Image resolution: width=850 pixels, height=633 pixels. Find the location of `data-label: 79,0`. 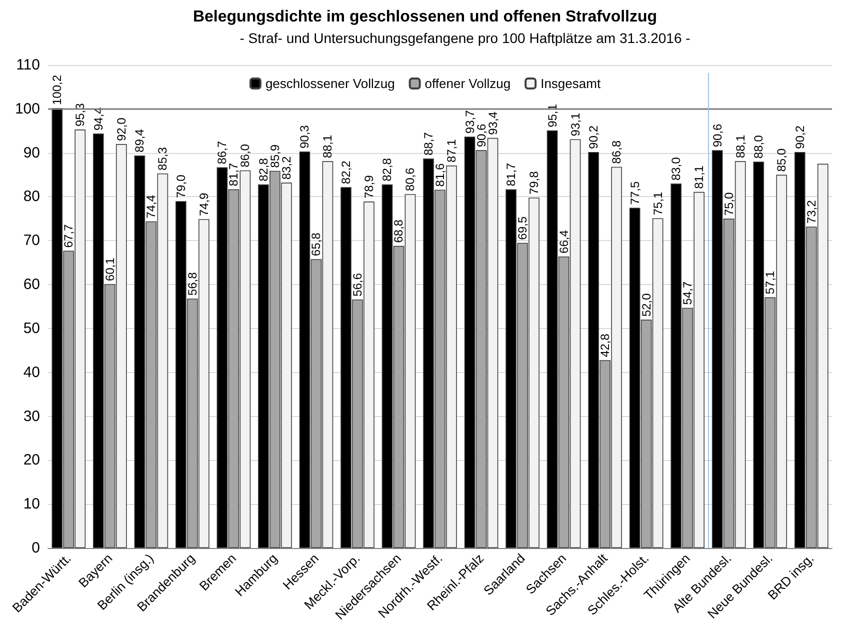

data-label: 79,0 is located at coordinates (181, 186).